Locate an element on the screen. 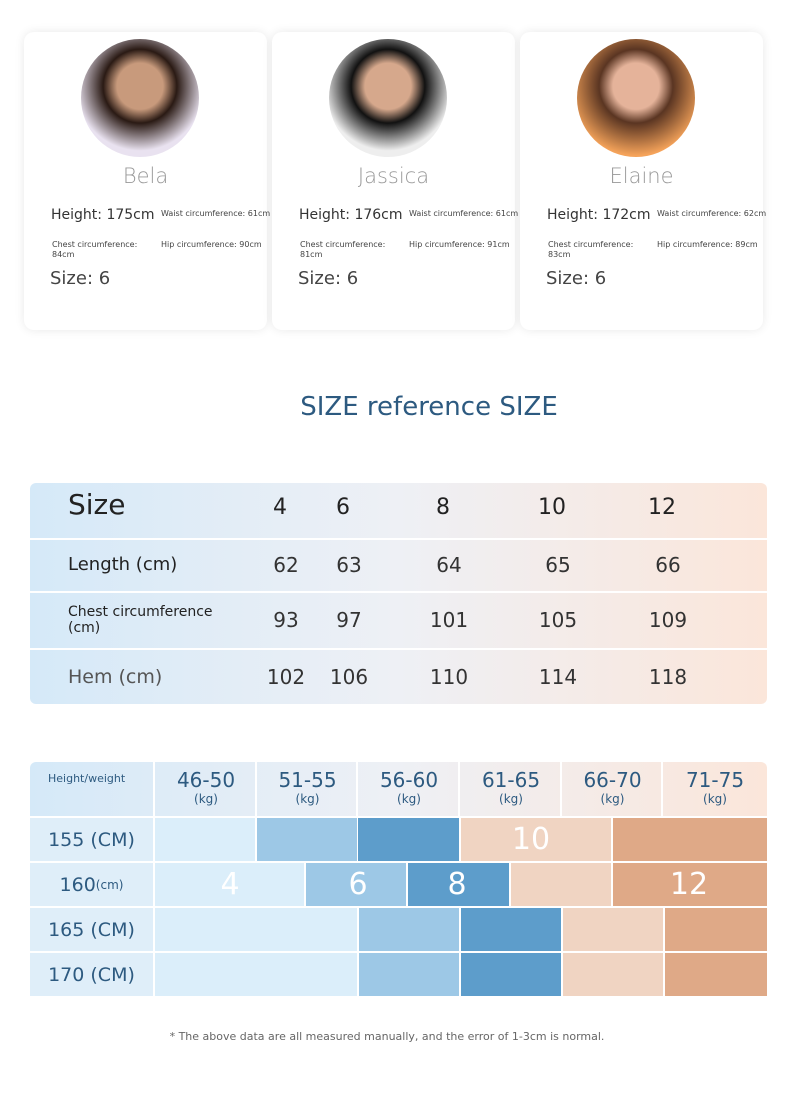 The height and width of the screenshot is (1094, 790). model-name: Bela is located at coordinates (145, 176).